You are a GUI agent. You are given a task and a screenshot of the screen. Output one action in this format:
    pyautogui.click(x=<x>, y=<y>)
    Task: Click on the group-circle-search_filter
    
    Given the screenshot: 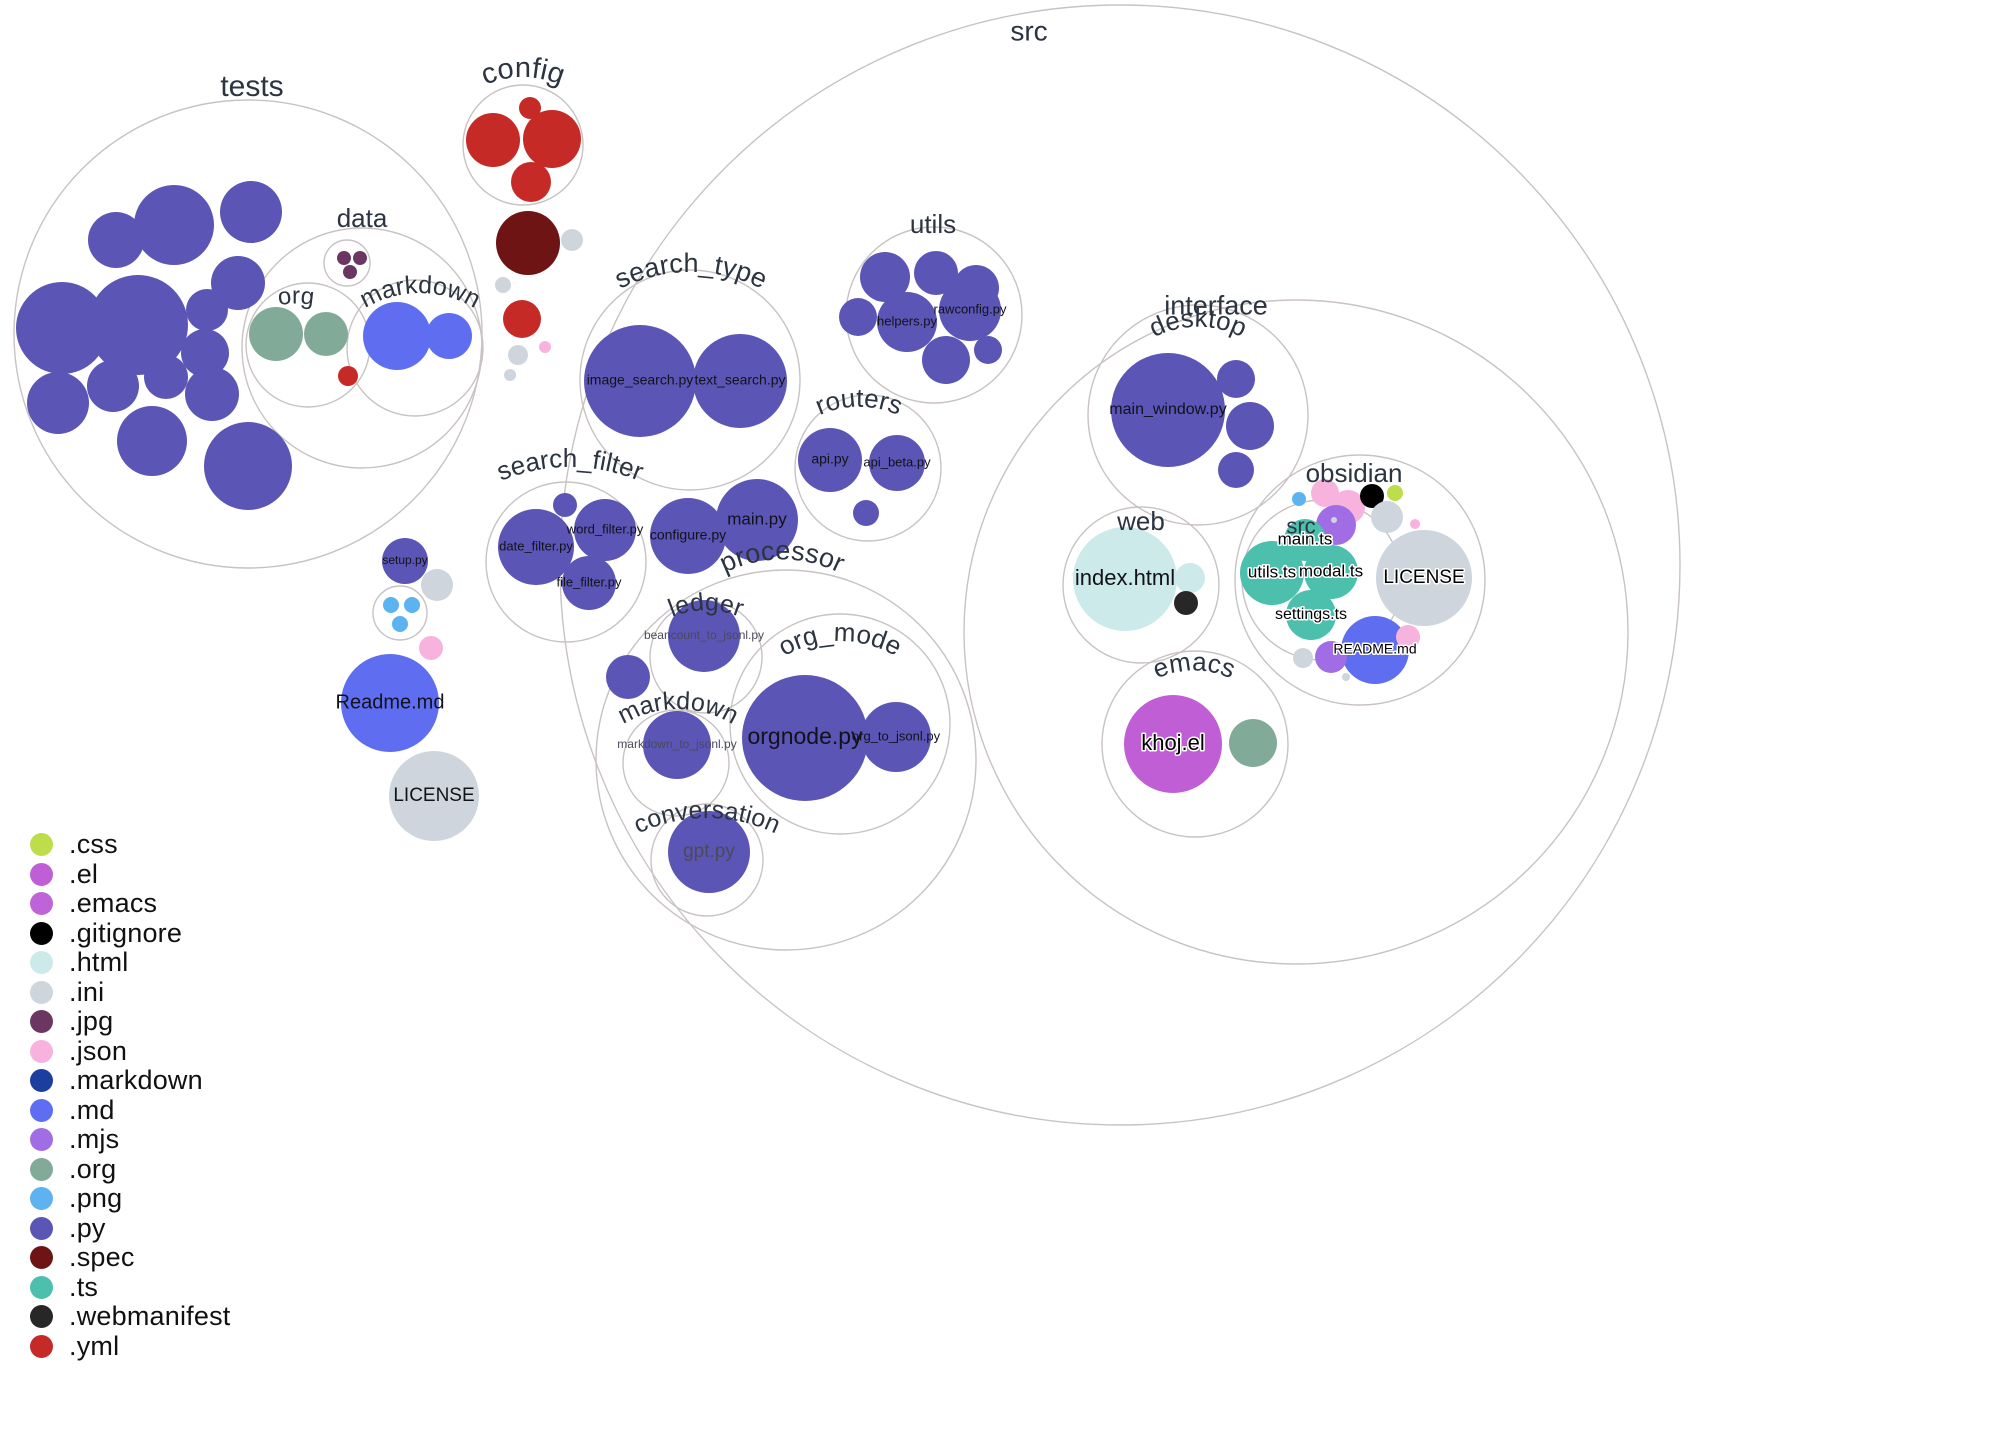 What is the action you would take?
    pyautogui.click(x=566, y=562)
    